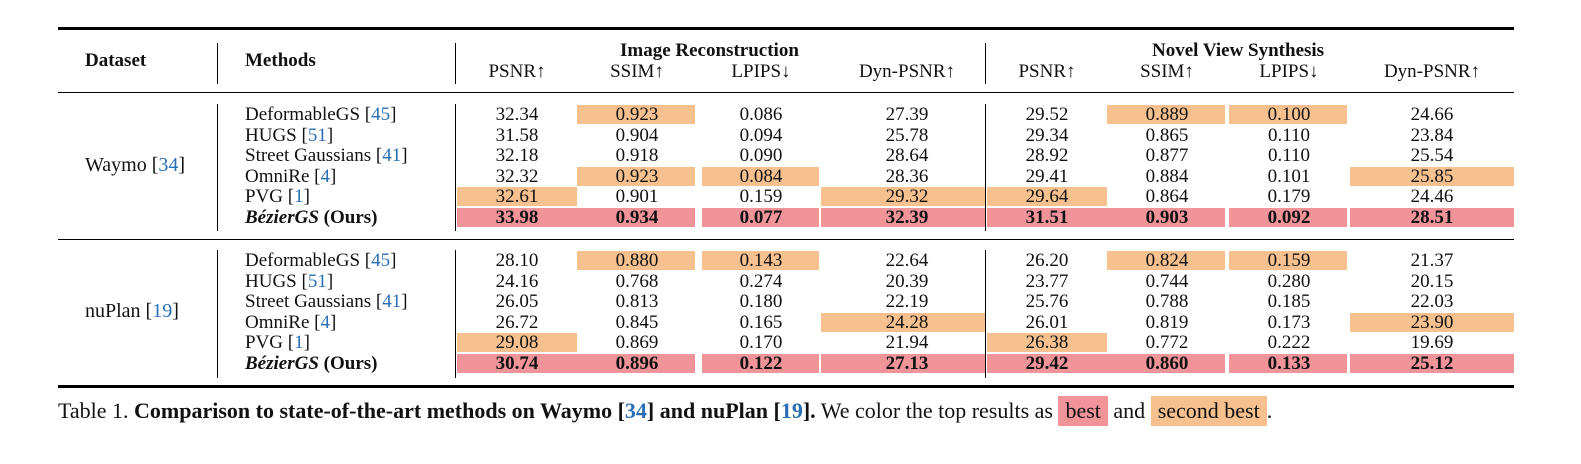  What do you see at coordinates (1432, 260) in the screenshot?
I see `value-cell: 21.37` at bounding box center [1432, 260].